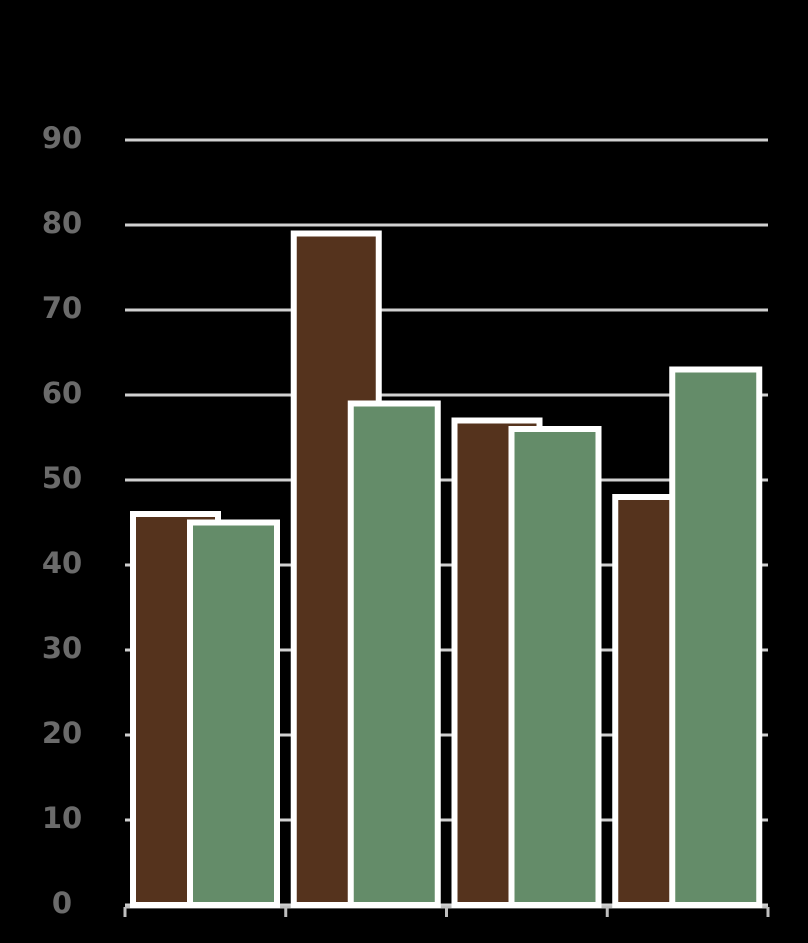 The height and width of the screenshot is (943, 808). What do you see at coordinates (62, 223) in the screenshot?
I see `y-tick-label: 80` at bounding box center [62, 223].